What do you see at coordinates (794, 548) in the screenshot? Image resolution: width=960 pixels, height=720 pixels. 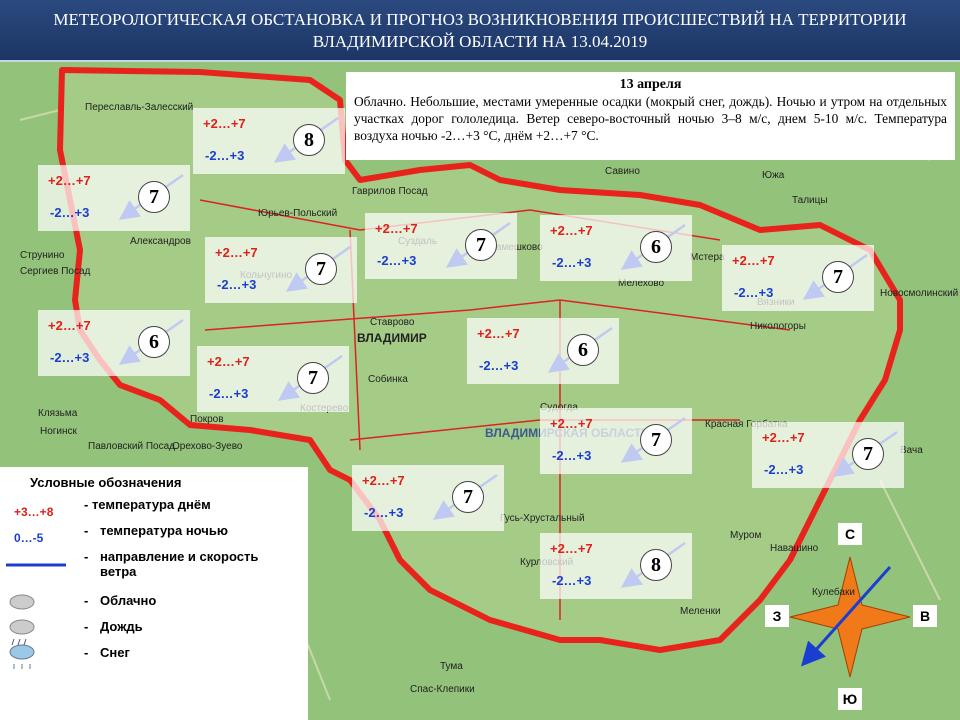 I see `place-label: Навашино` at bounding box center [794, 548].